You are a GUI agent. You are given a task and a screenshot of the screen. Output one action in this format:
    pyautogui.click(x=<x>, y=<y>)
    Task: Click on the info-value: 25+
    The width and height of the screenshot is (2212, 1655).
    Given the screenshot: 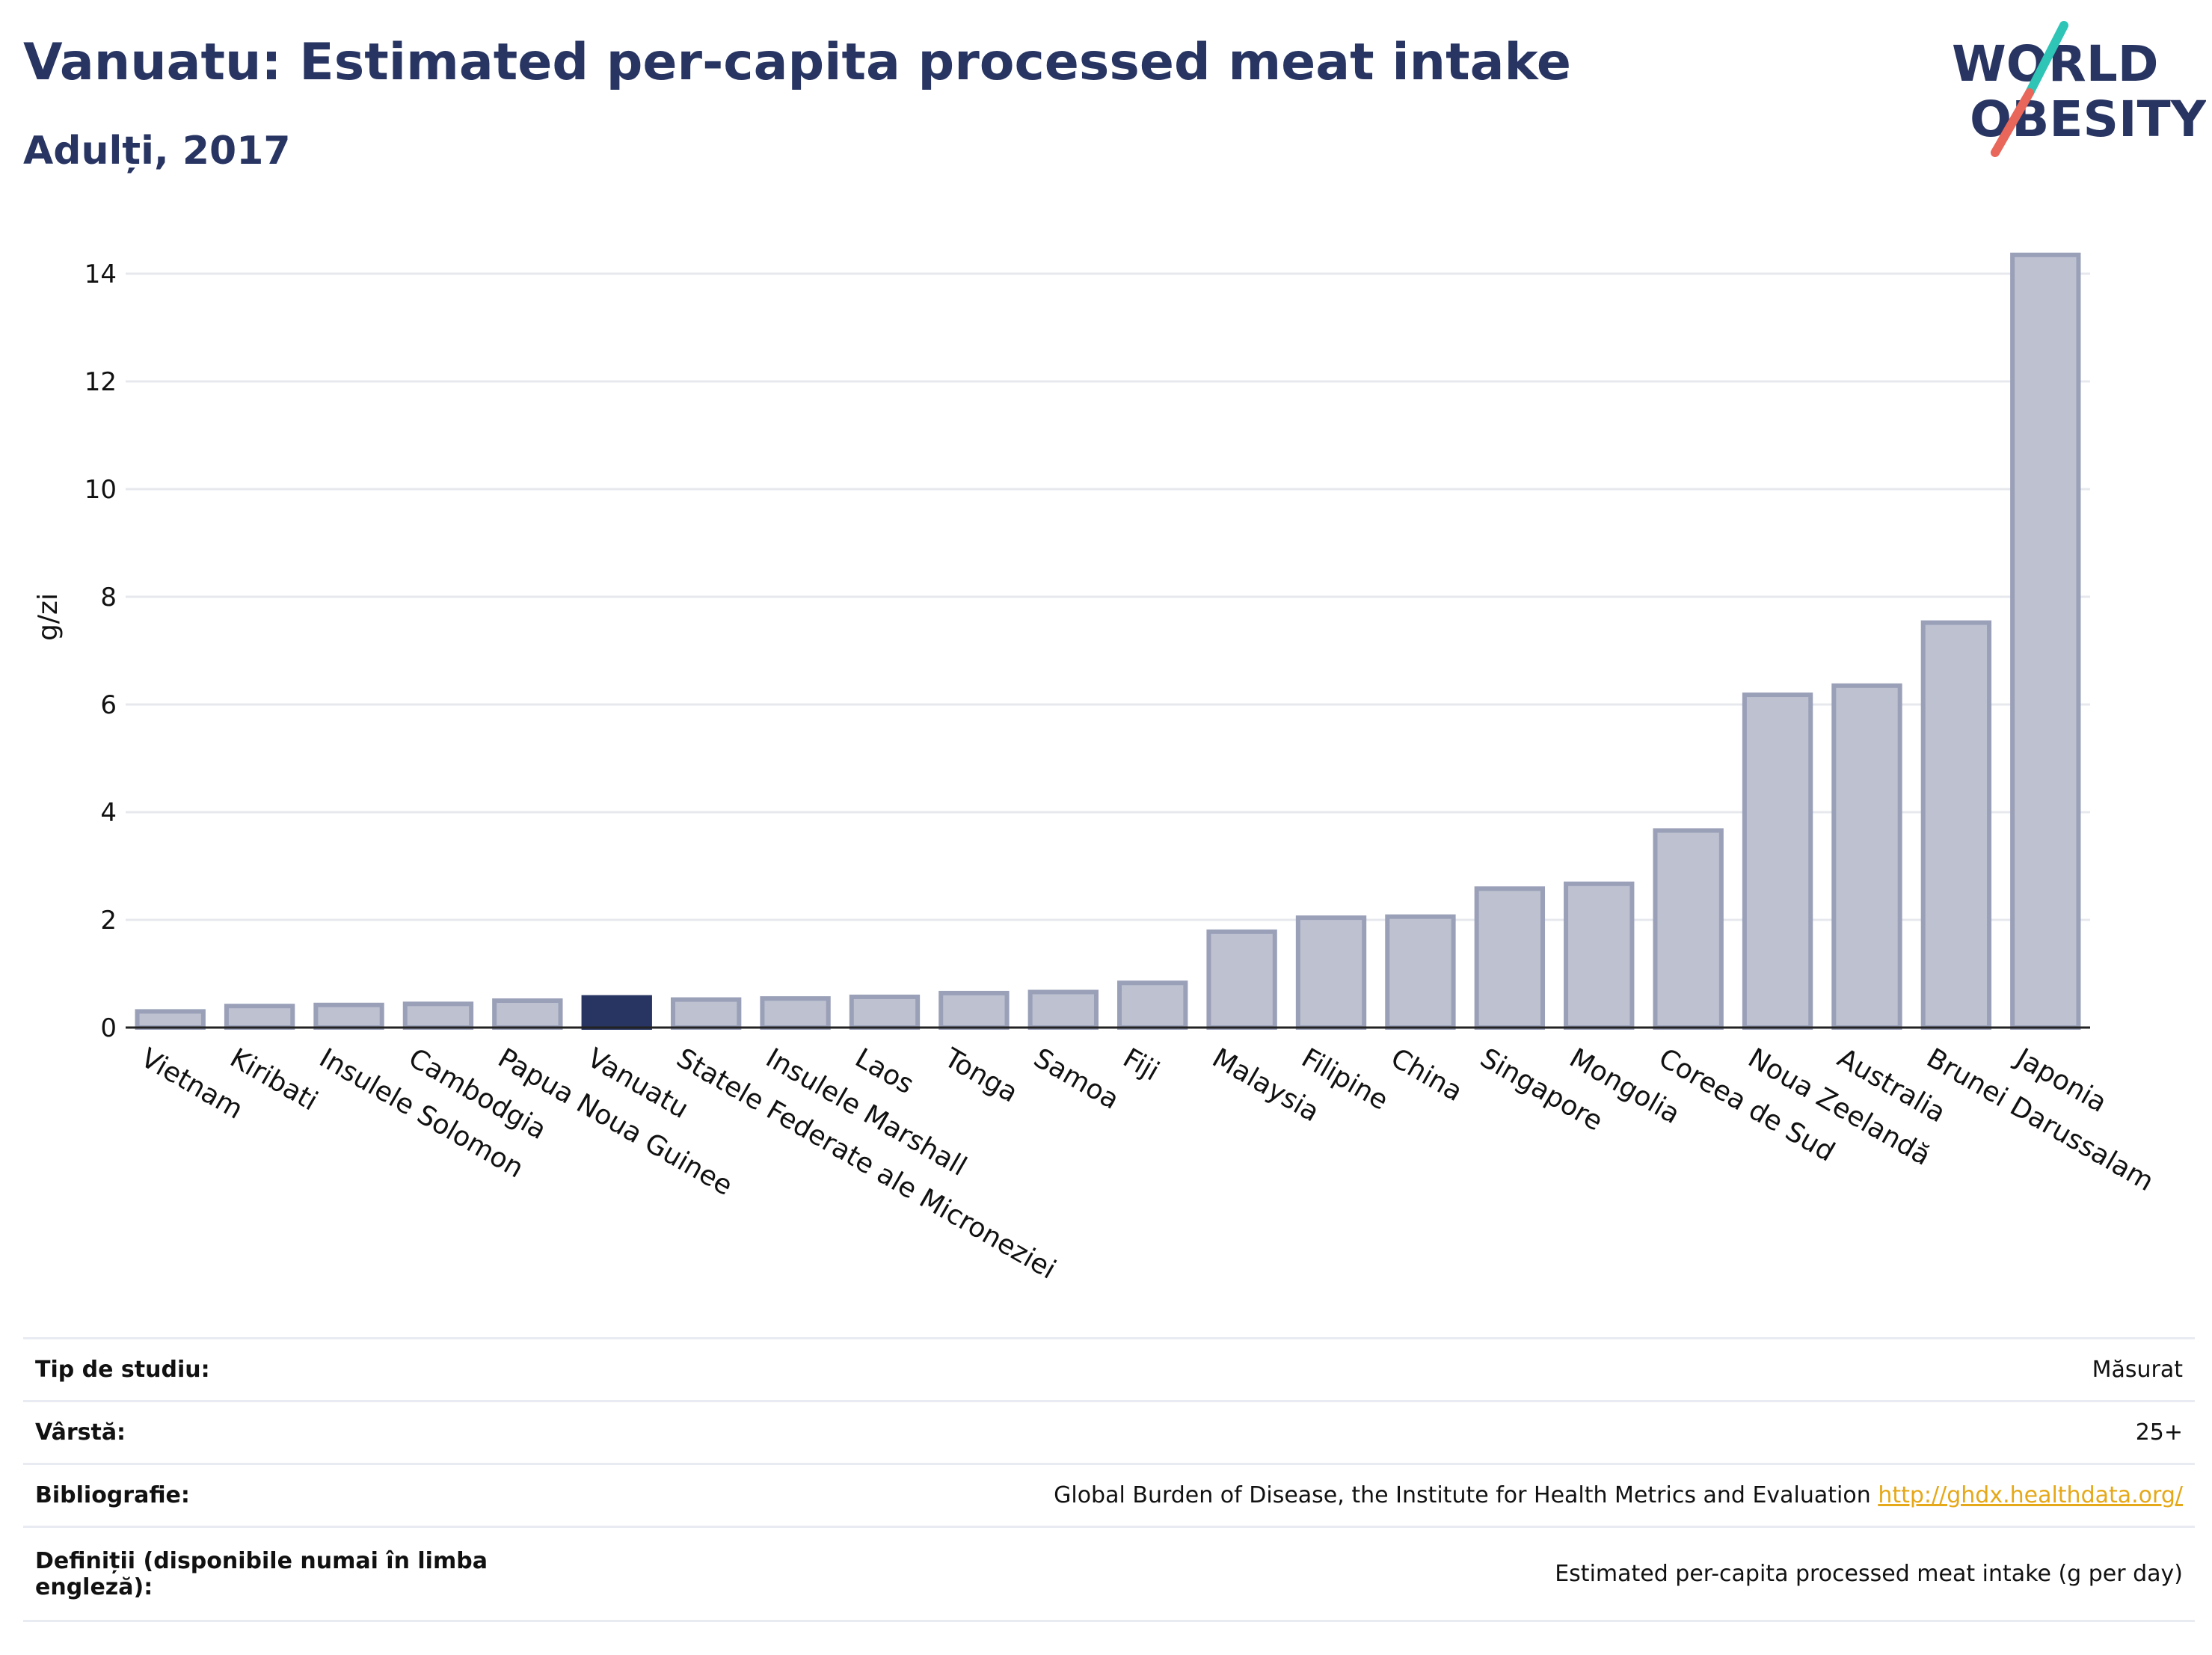 What is the action you would take?
    pyautogui.click(x=1353, y=1432)
    